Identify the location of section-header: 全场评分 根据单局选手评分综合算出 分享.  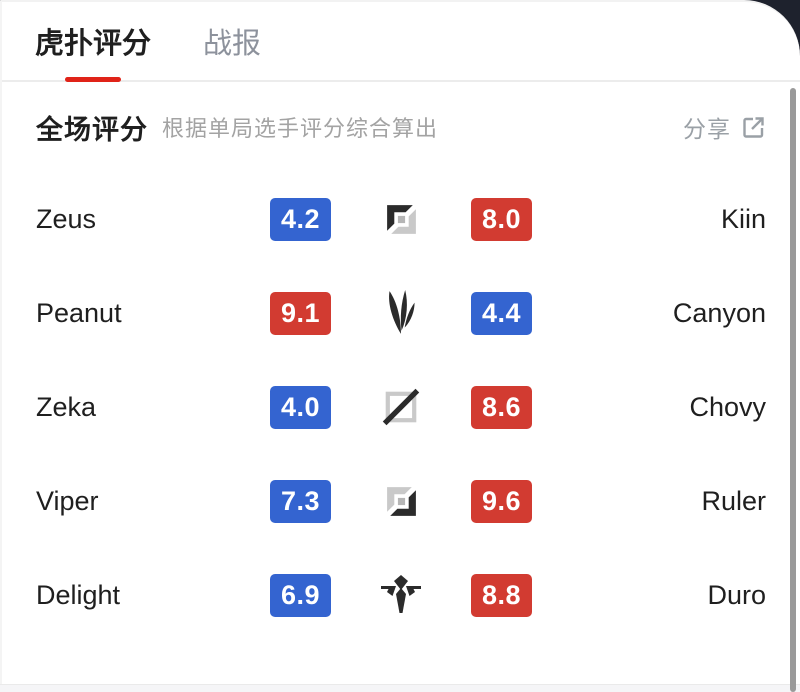
(401, 127).